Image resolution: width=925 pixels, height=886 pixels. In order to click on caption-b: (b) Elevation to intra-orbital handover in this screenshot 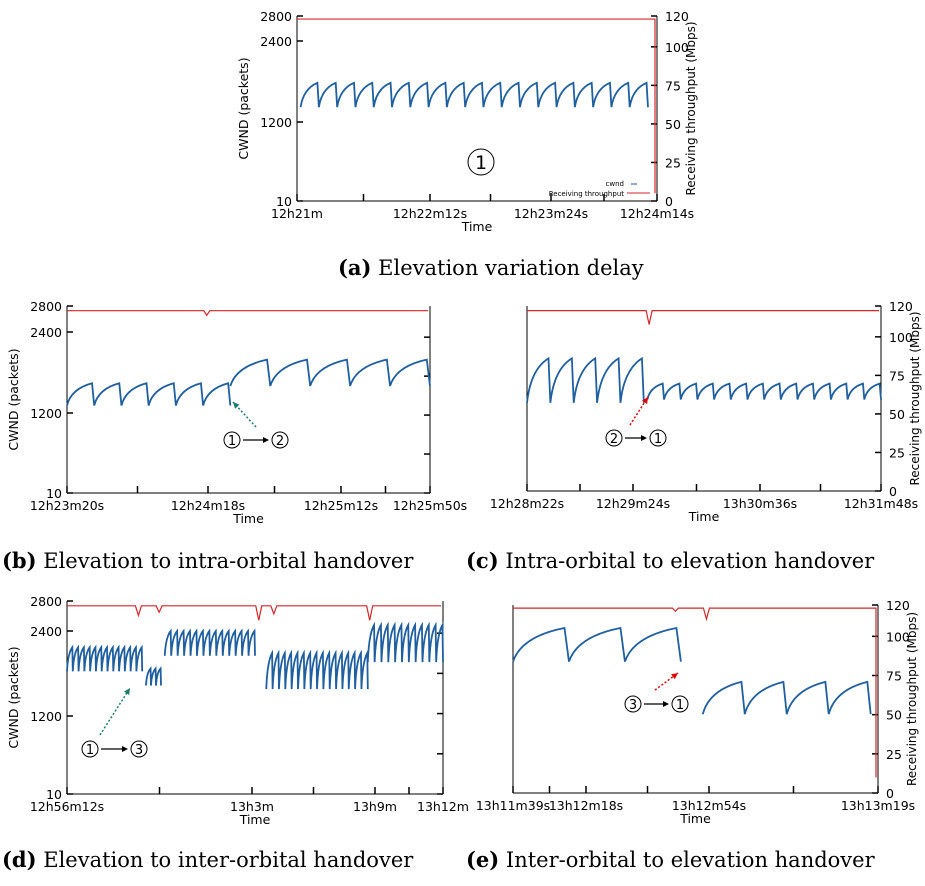, I will do `click(207, 560)`.